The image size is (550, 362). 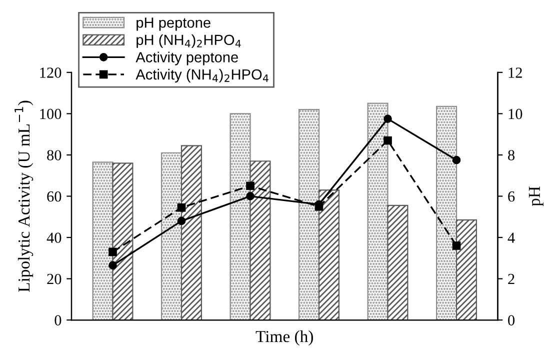 What do you see at coordinates (51, 73) in the screenshot?
I see `y-tick-label: 120` at bounding box center [51, 73].